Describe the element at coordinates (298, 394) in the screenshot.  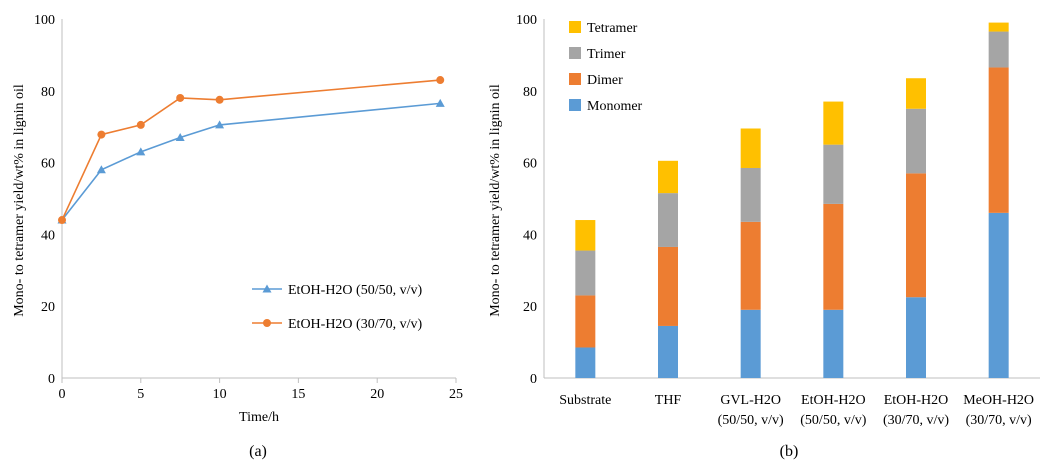
I see `x-tick-label-a: 15` at that location.